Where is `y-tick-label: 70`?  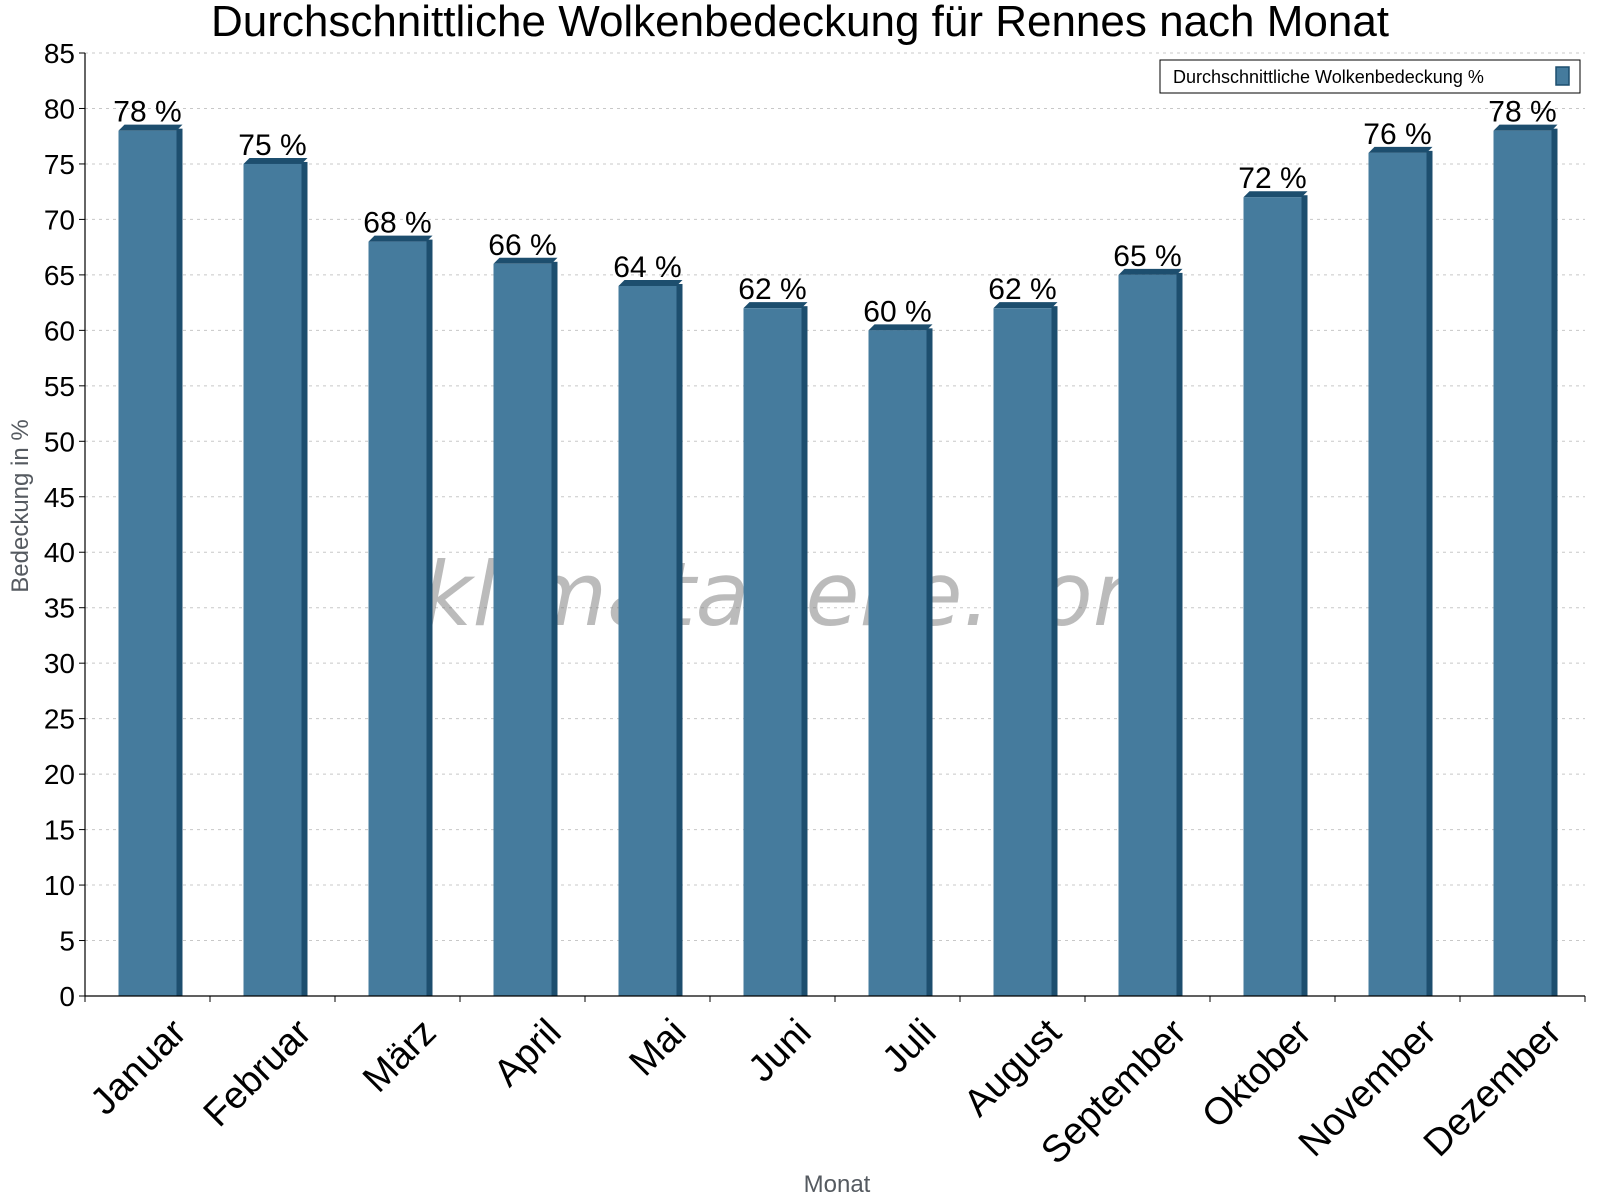 y-tick-label: 70 is located at coordinates (59, 219).